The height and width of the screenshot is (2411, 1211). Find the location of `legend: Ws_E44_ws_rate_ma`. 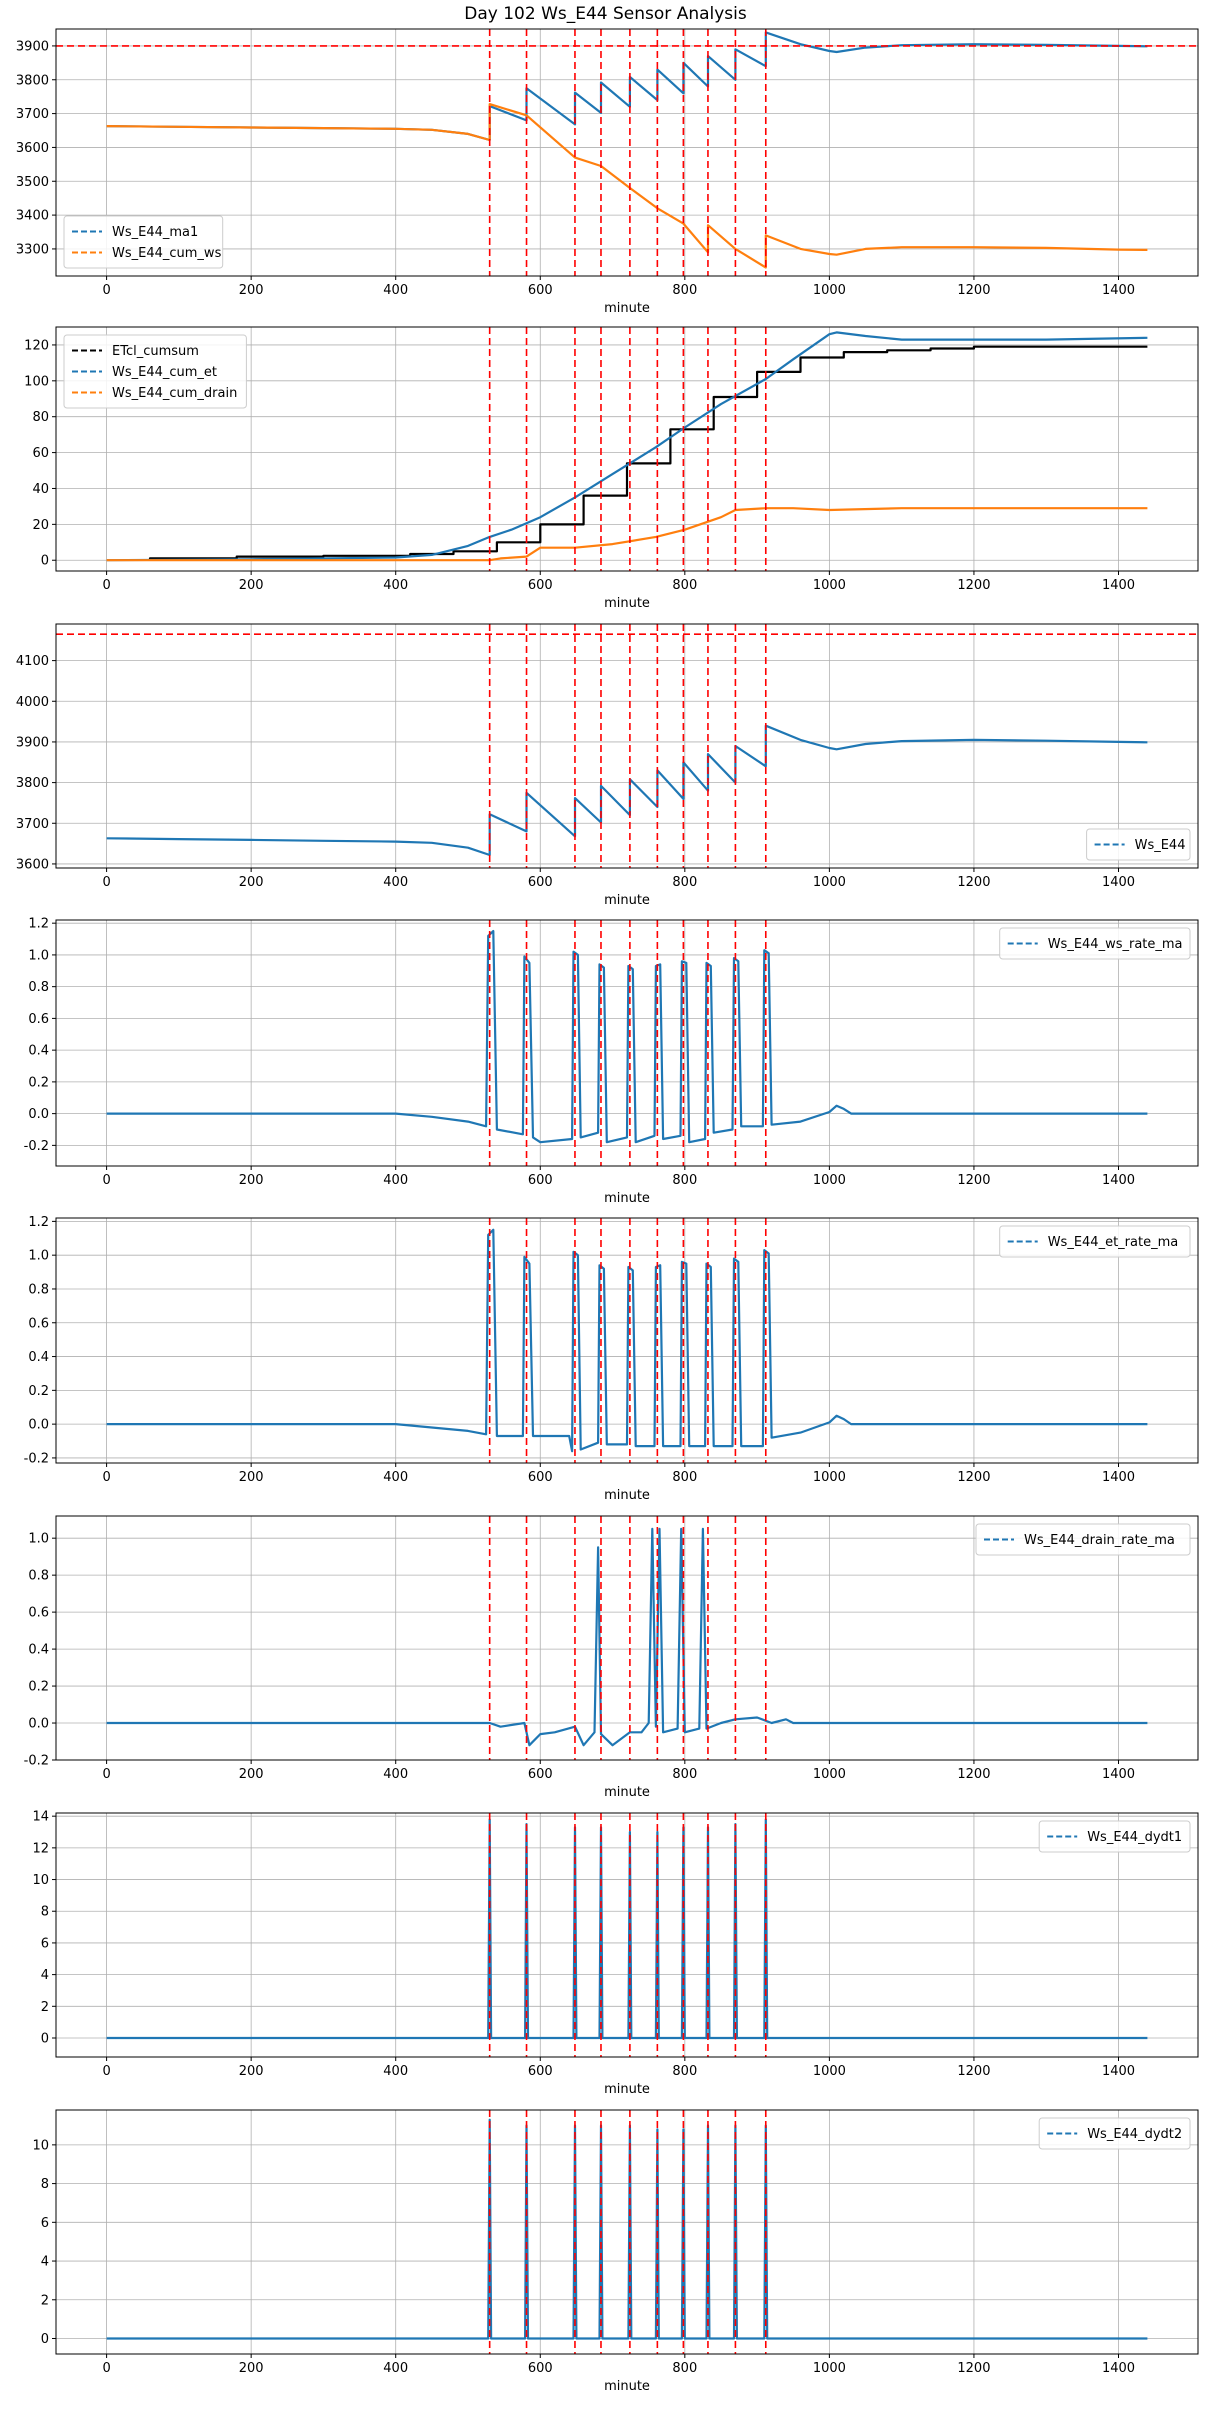

legend: Ws_E44_ws_rate_ma is located at coordinates (1095, 943).